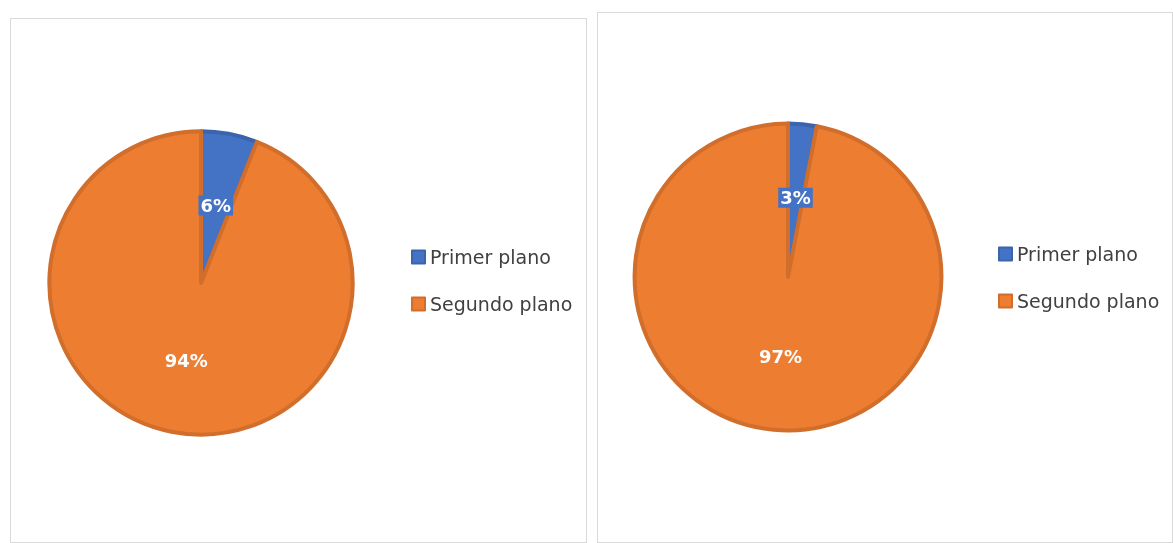  I want to click on data-label: 94%, so click(186, 360).